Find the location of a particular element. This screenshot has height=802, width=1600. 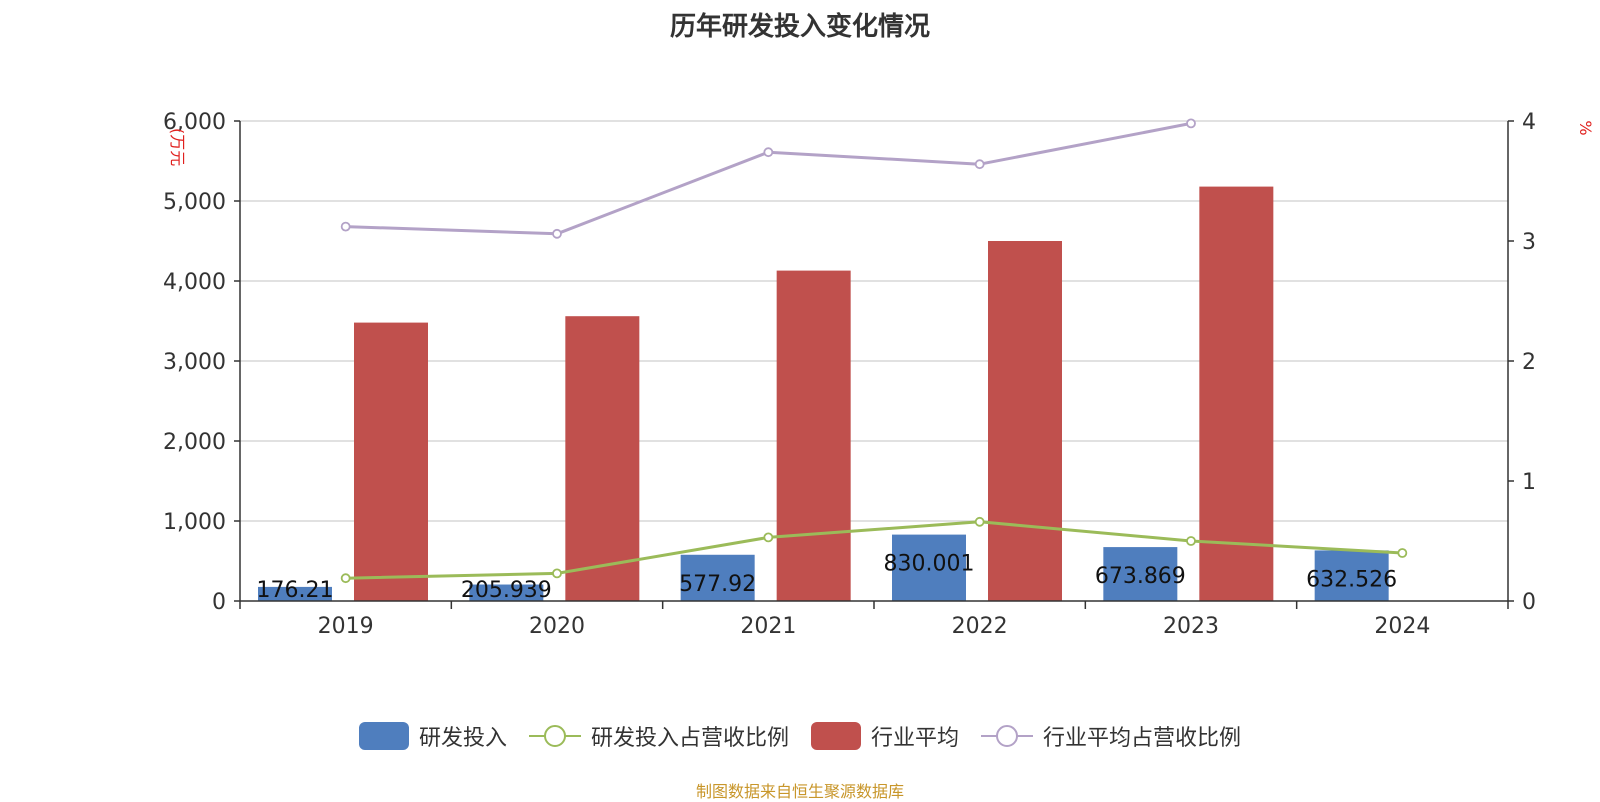

y-left-tick-label: 1,000 is located at coordinates (194, 522).